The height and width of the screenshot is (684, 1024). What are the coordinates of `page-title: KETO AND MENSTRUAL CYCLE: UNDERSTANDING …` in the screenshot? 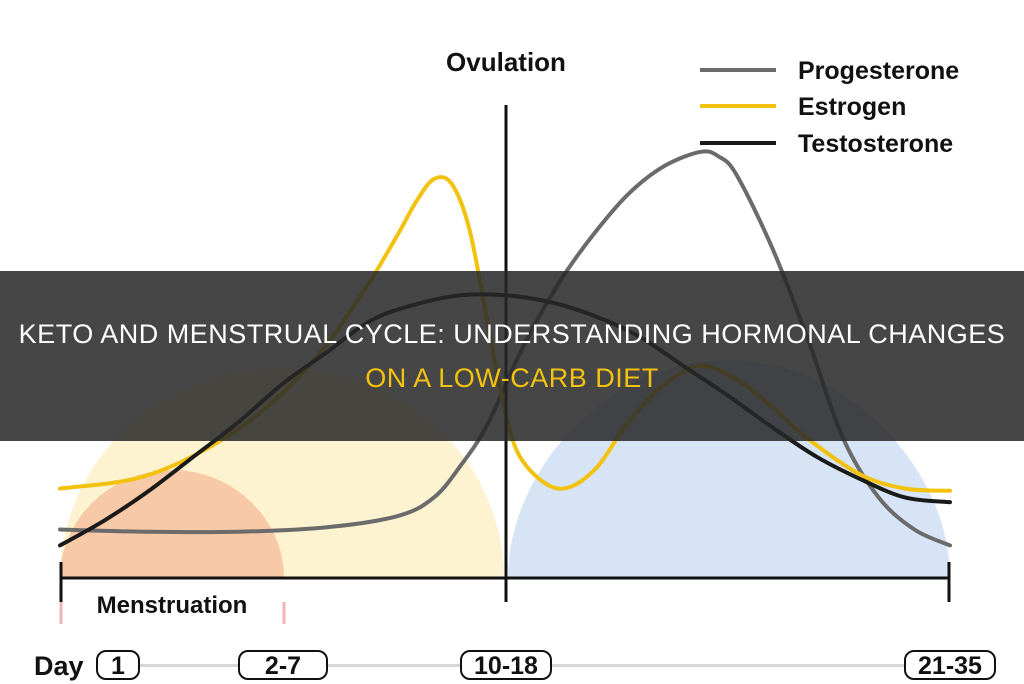 It's located at (512, 334).